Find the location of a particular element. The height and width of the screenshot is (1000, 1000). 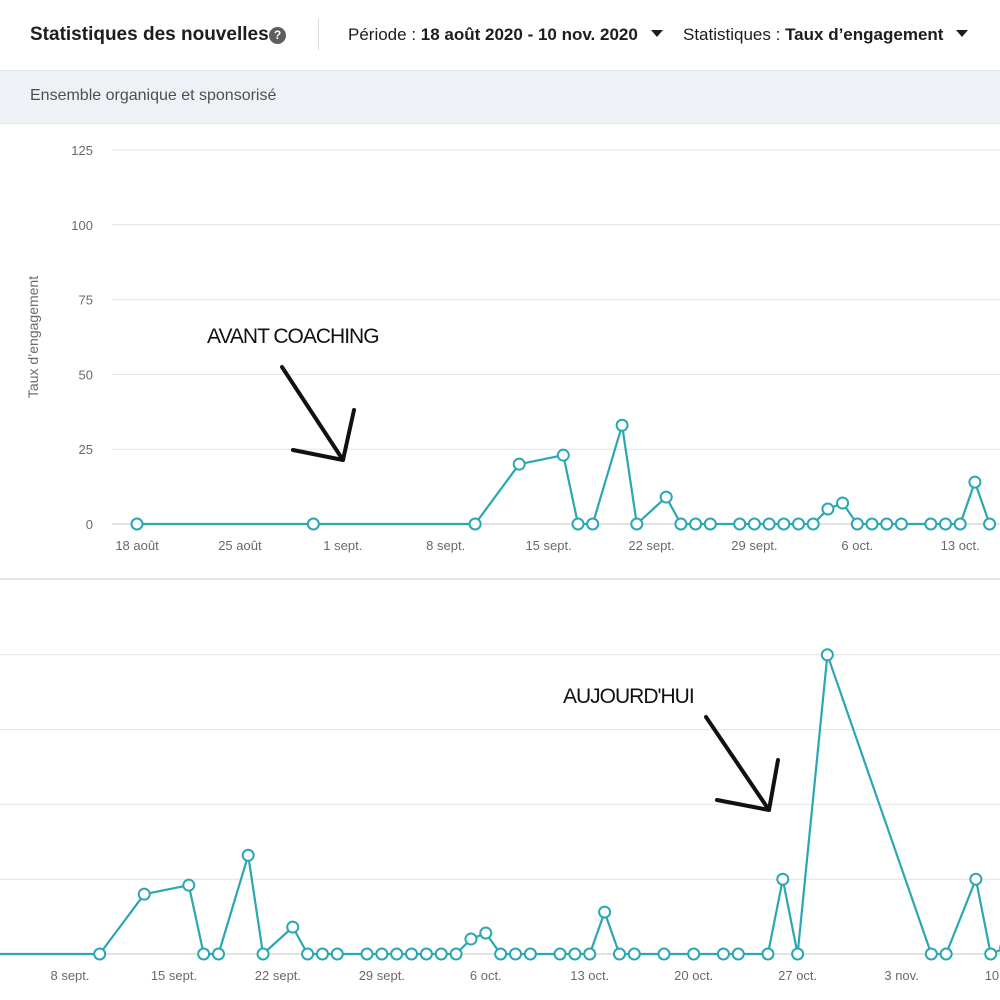

y-tick-label: 25 is located at coordinates (86, 449).